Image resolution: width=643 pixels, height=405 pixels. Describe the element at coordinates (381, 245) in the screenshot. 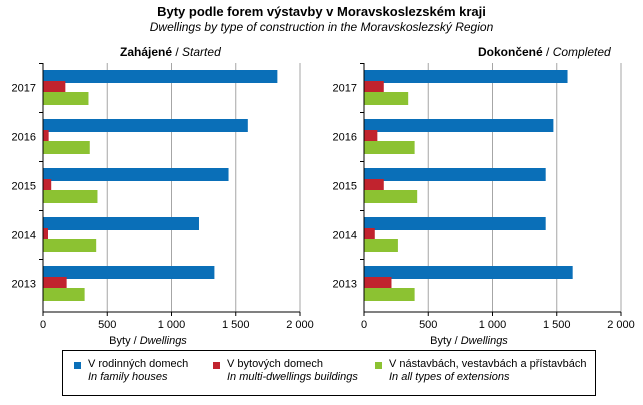

I see `bar-completed-ext-2014` at that location.